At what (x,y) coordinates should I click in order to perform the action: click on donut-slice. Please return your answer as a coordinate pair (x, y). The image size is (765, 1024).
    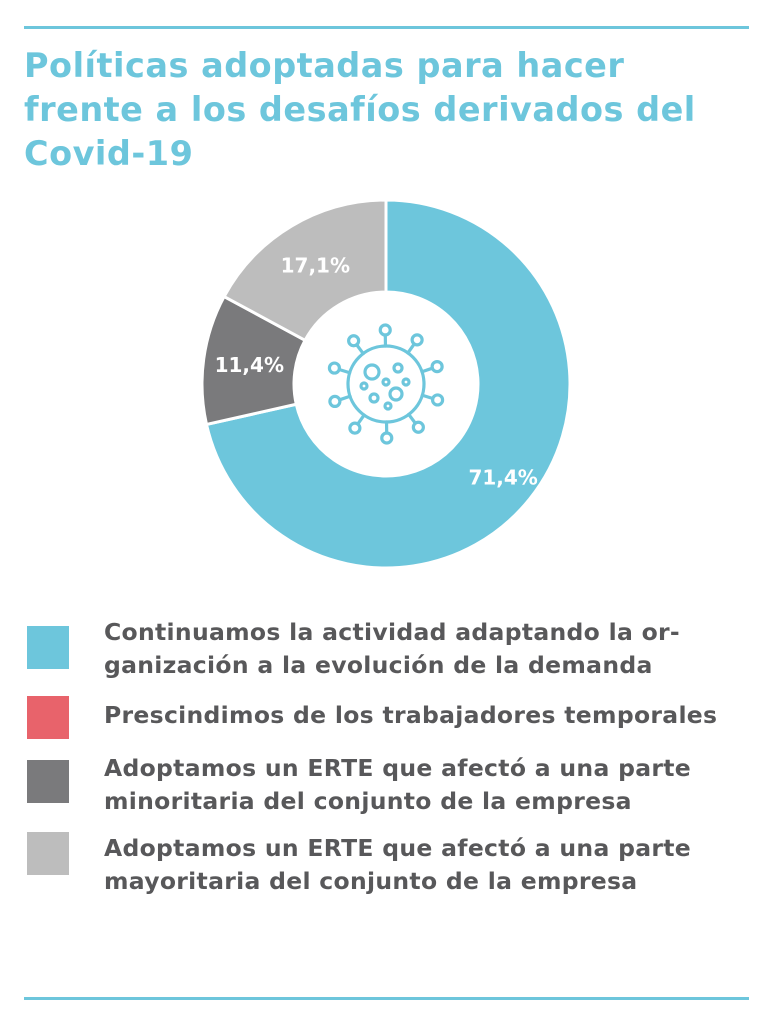
    Looking at the image, I should click on (305, 270).